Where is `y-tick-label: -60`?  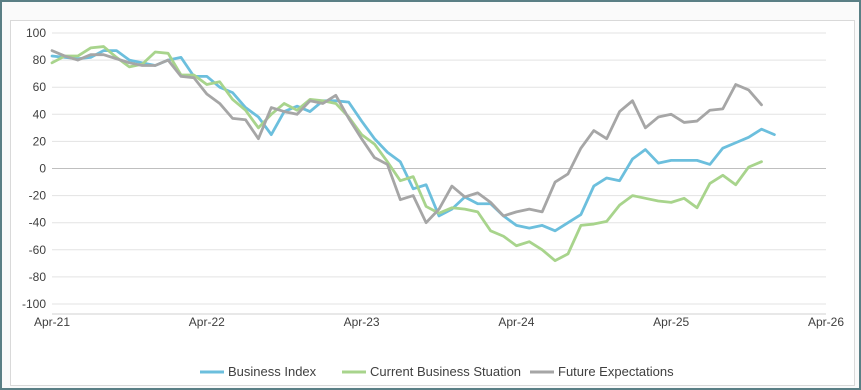 y-tick-label: -60 is located at coordinates (38, 250).